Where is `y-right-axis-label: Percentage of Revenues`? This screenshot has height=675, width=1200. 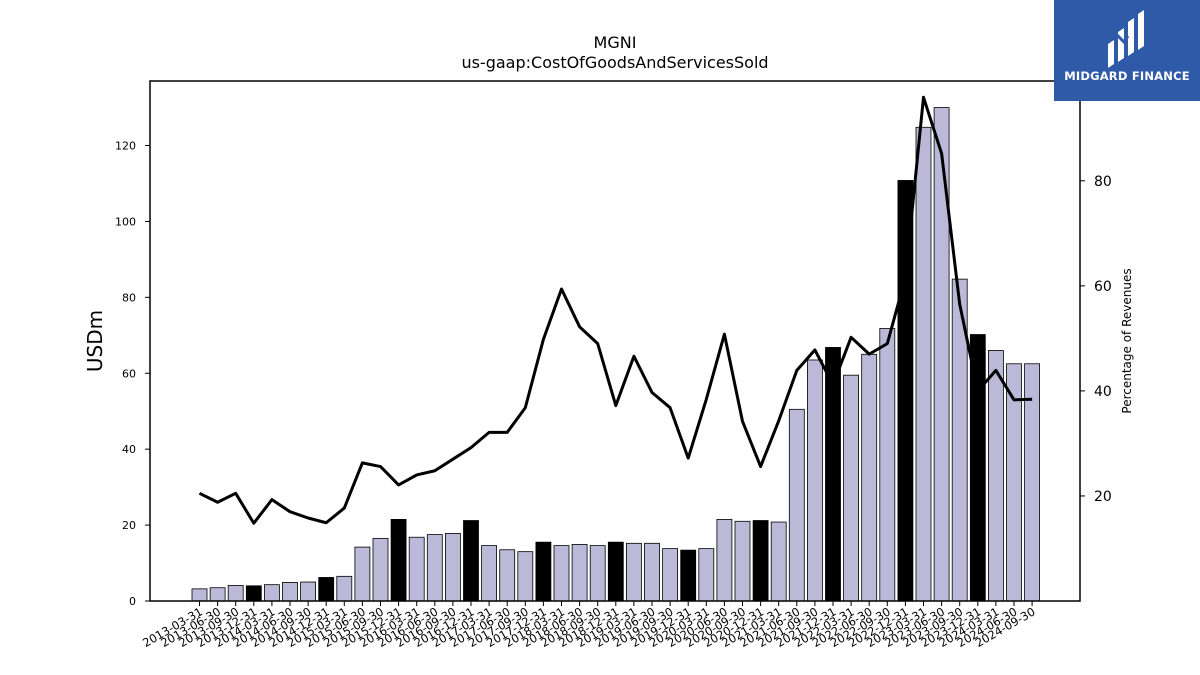
y-right-axis-label: Percentage of Revenues is located at coordinates (1127, 340).